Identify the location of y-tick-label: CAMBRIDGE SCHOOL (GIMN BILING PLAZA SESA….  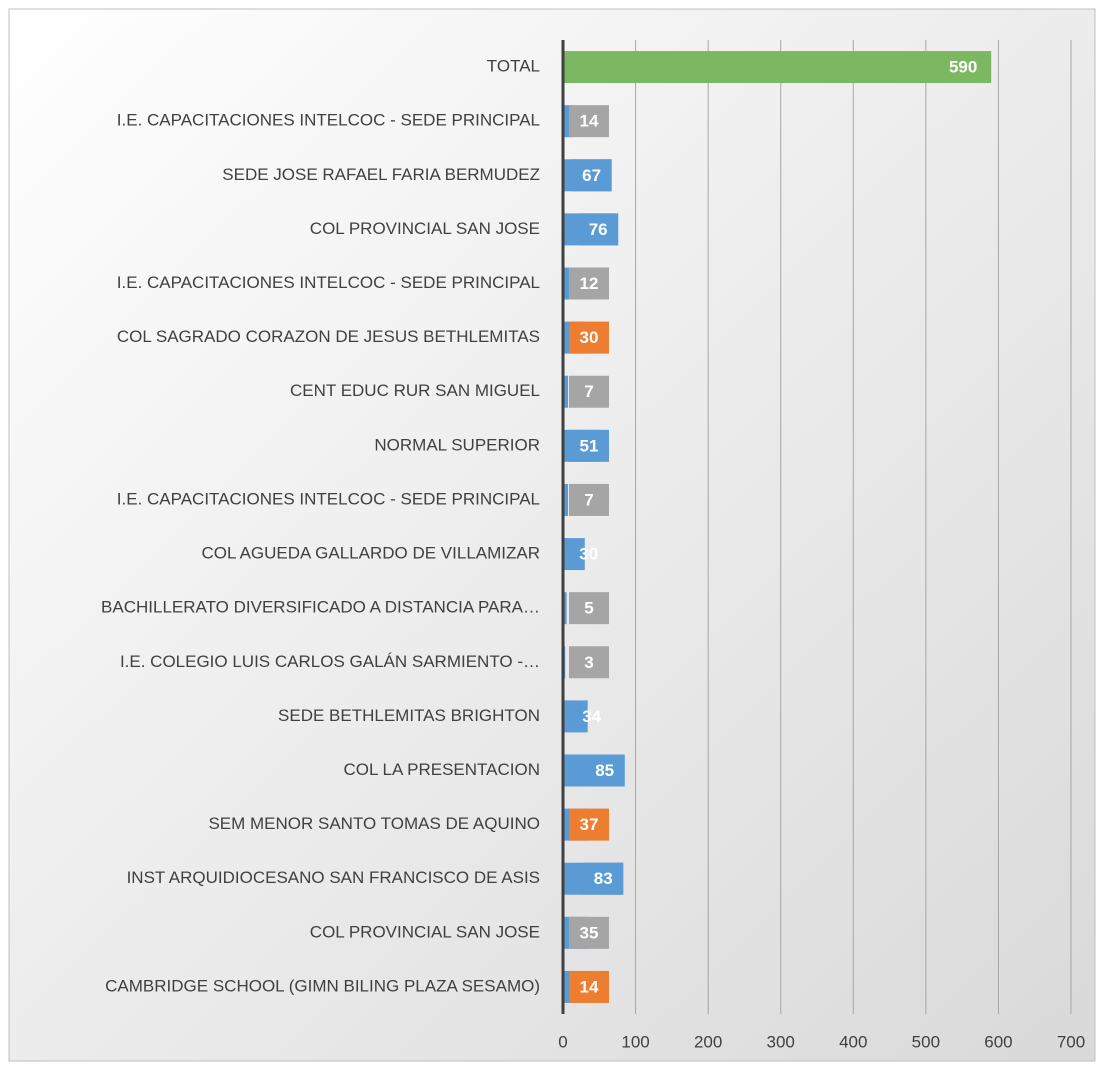
(322, 985).